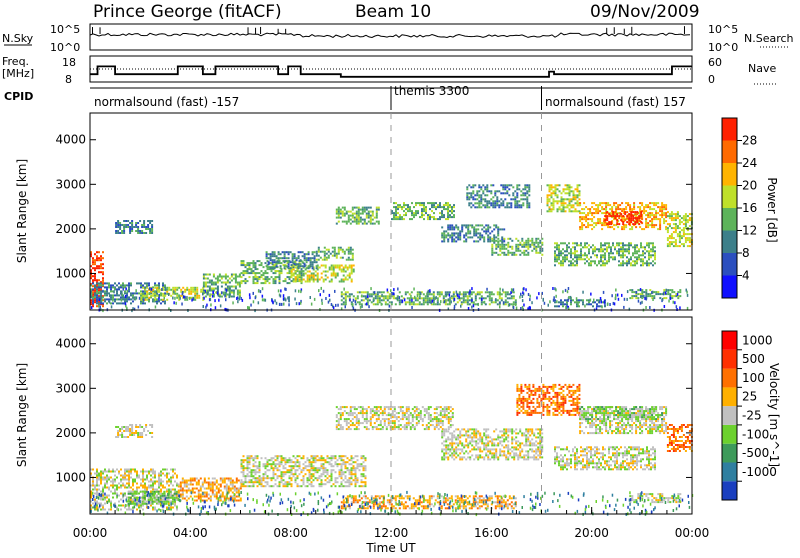  What do you see at coordinates (70, 229) in the screenshot?
I see `y-tick-label: 2000` at bounding box center [70, 229].